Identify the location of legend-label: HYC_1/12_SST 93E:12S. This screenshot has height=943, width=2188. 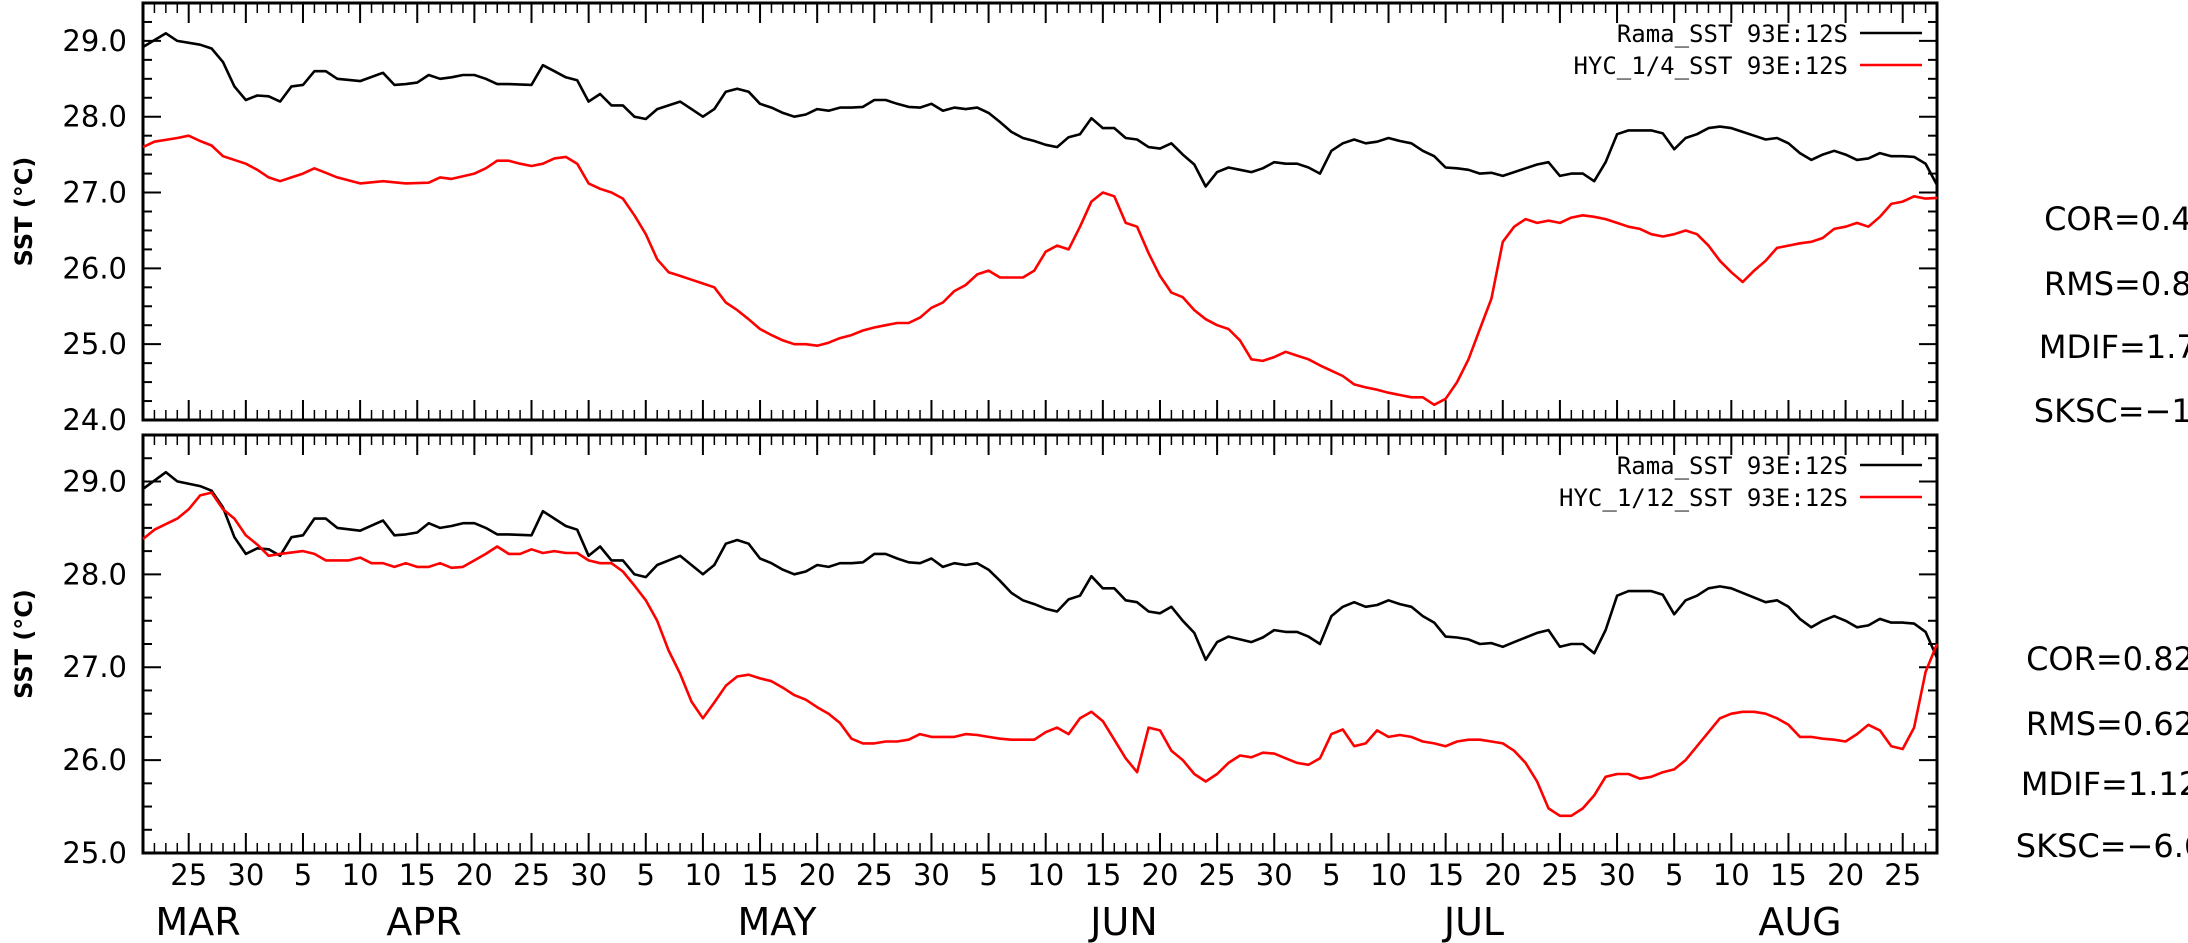
(1703, 498).